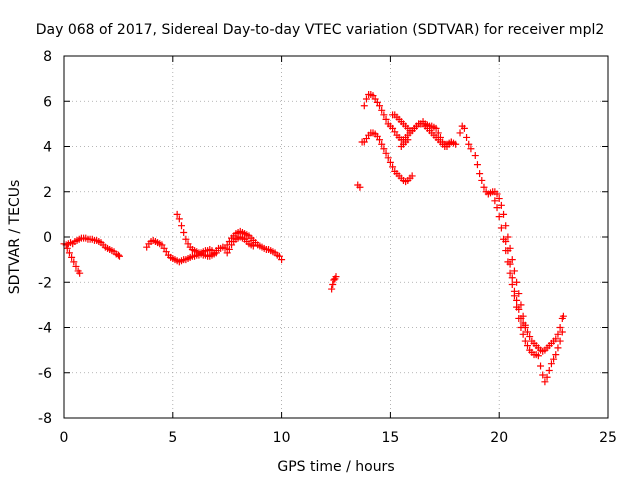 Image resolution: width=640 pixels, height=480 pixels. Describe the element at coordinates (47, 102) in the screenshot. I see `y-tick-label: 6` at that location.